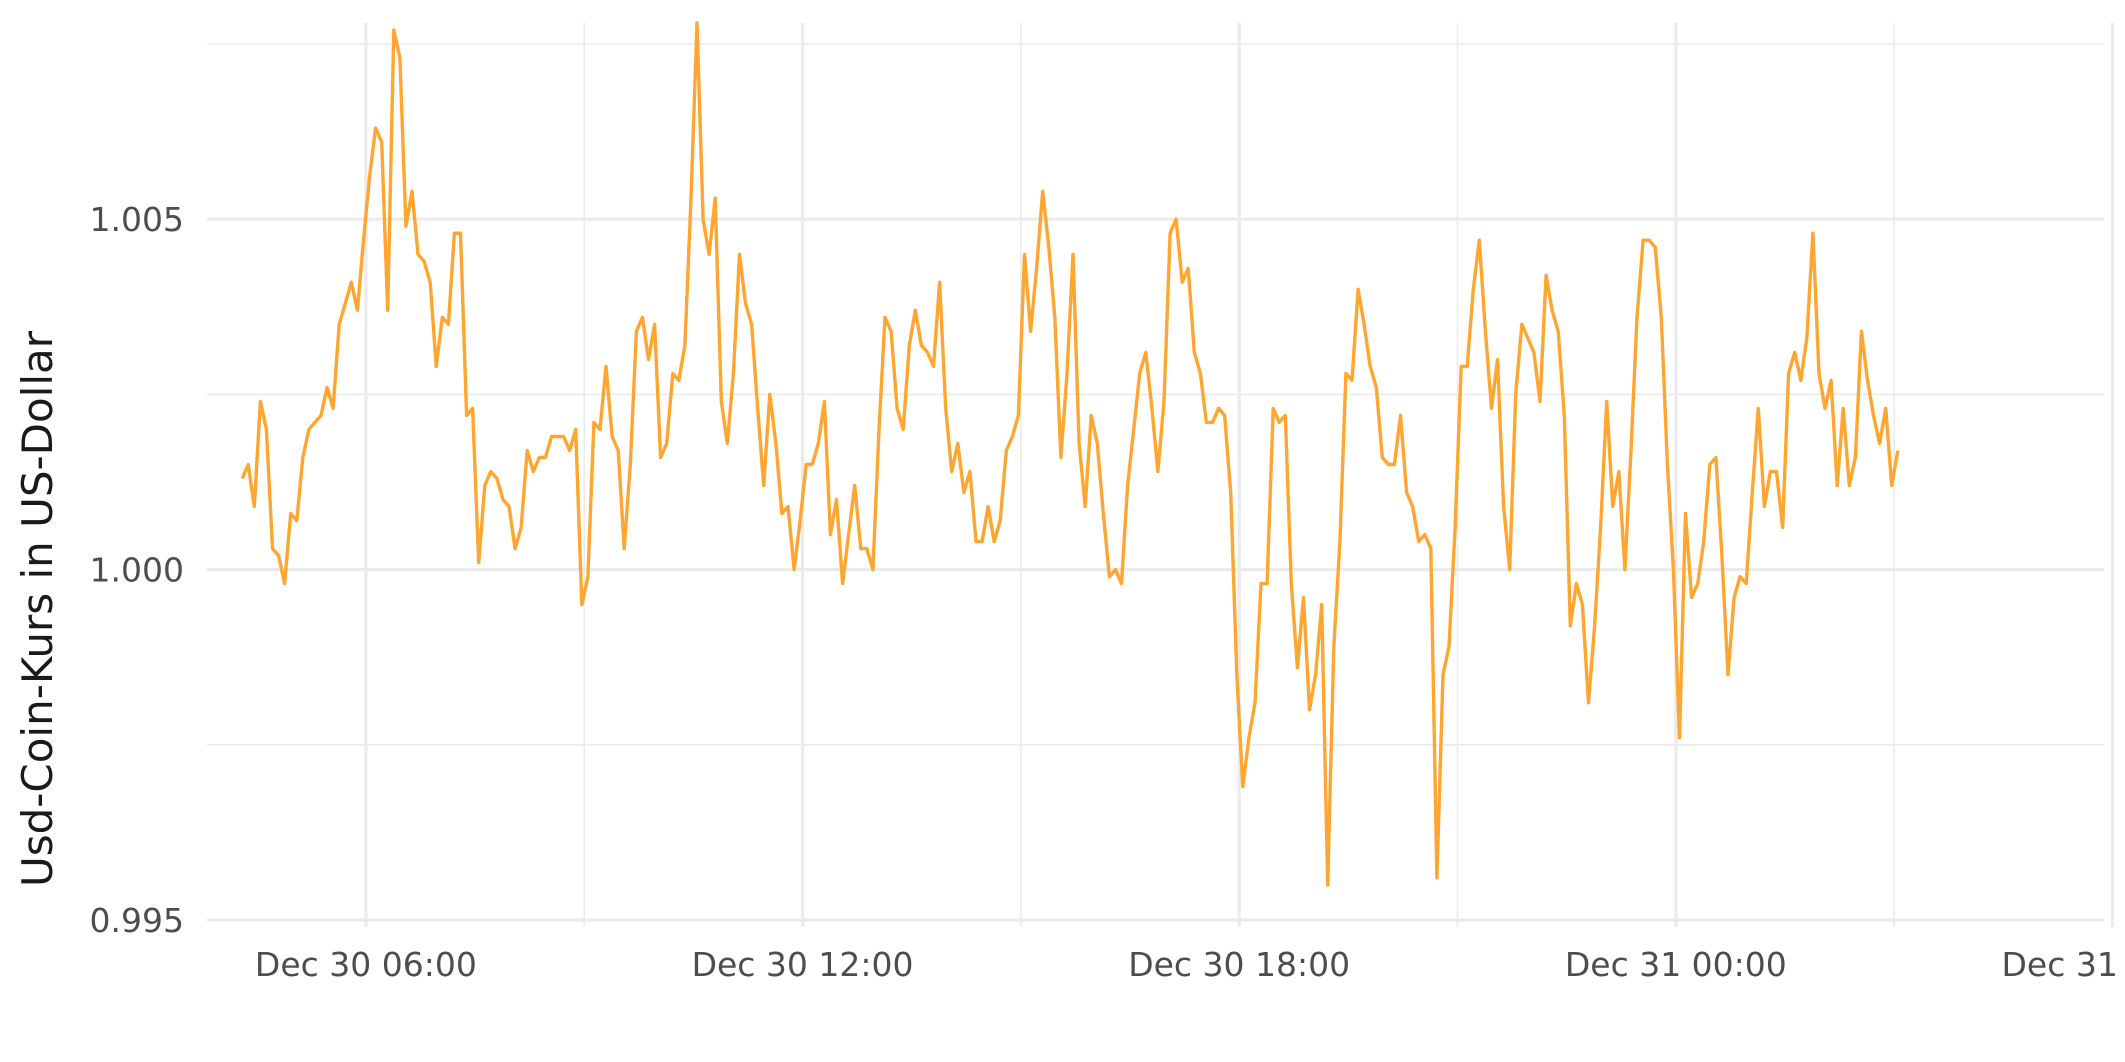  What do you see at coordinates (137, 219) in the screenshot?
I see `y-tick-label: 1.005` at bounding box center [137, 219].